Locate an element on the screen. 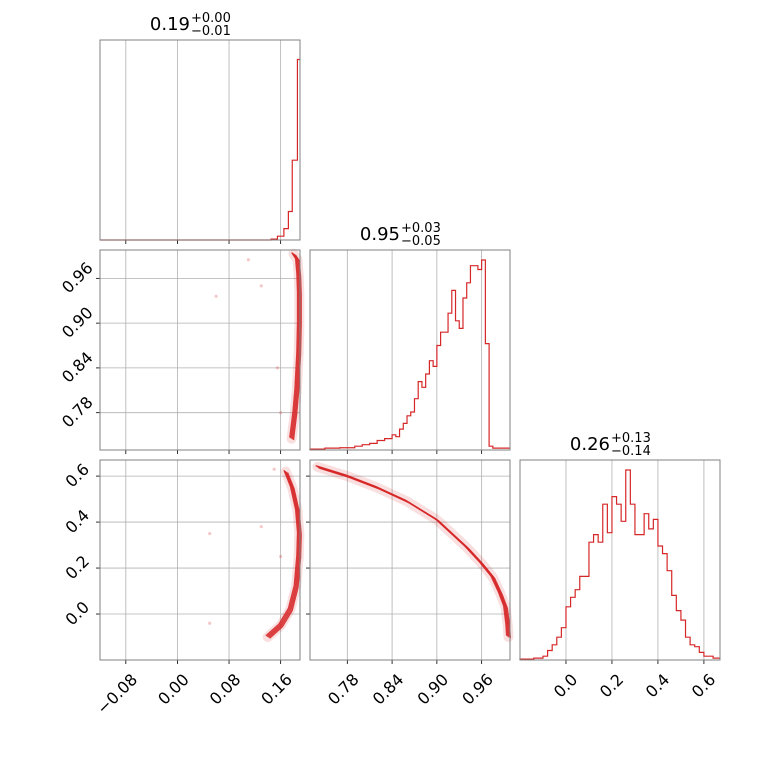 The image size is (760, 764). title-plus-1: +0.03 is located at coordinates (421, 228).